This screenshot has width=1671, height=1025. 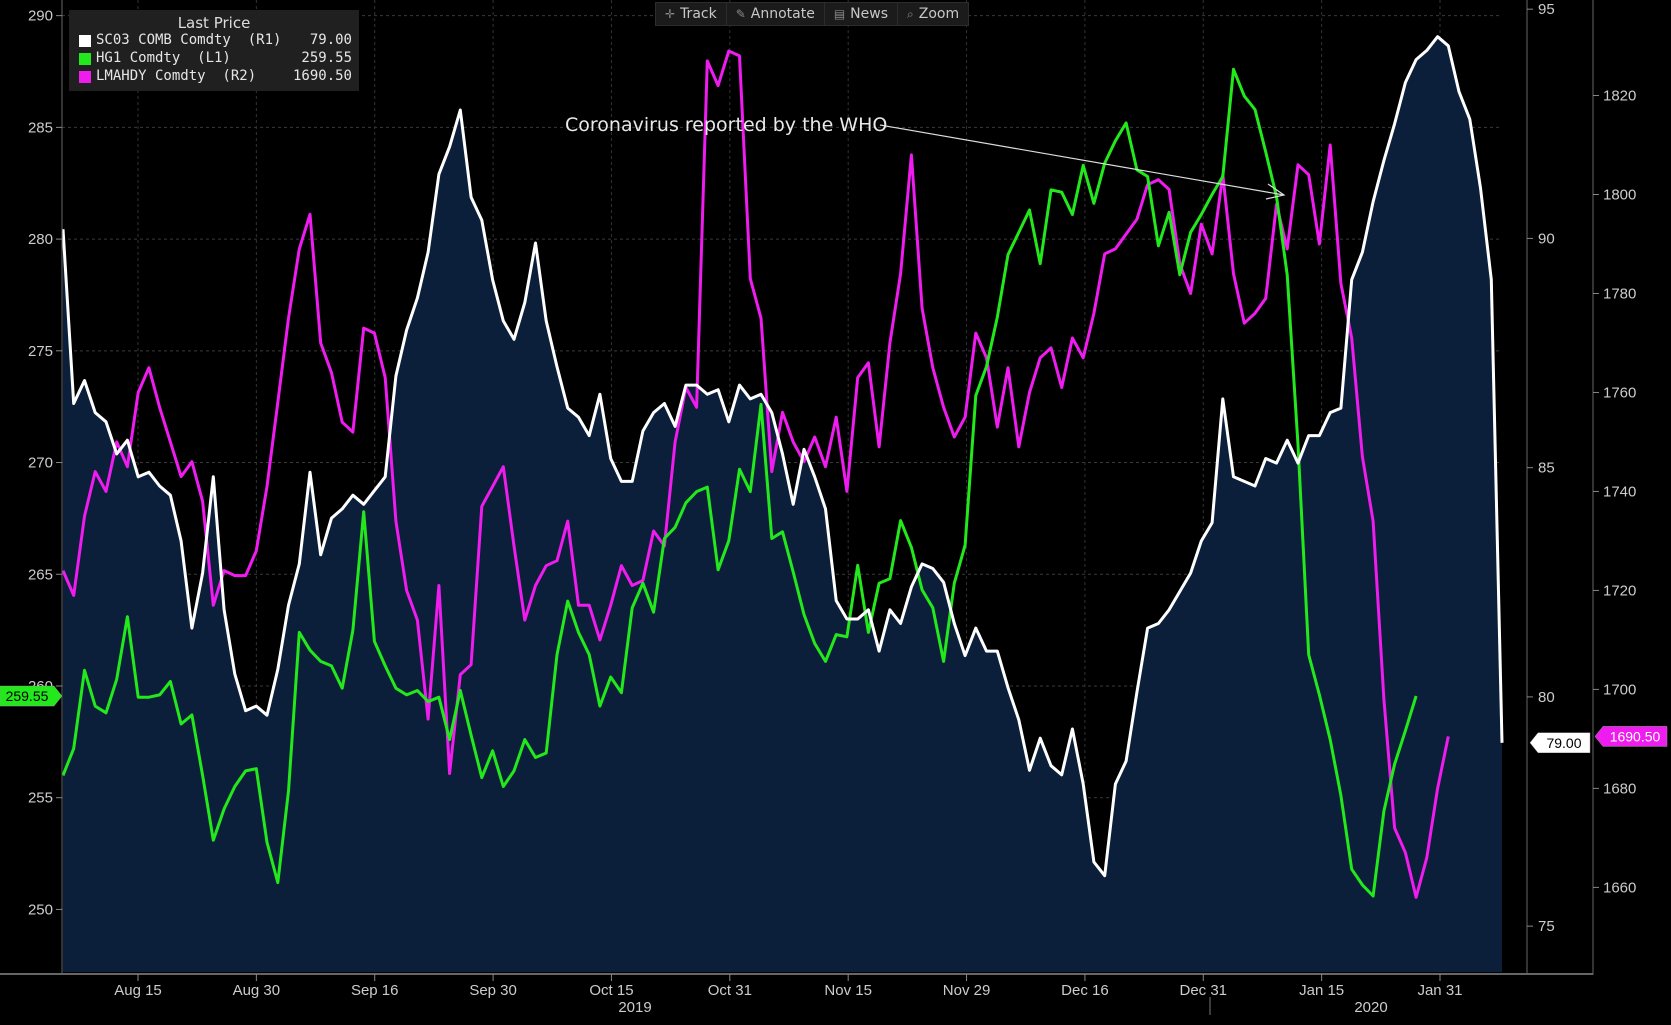 I want to click on right2-tick-label: 1680, so click(x=1619, y=788).